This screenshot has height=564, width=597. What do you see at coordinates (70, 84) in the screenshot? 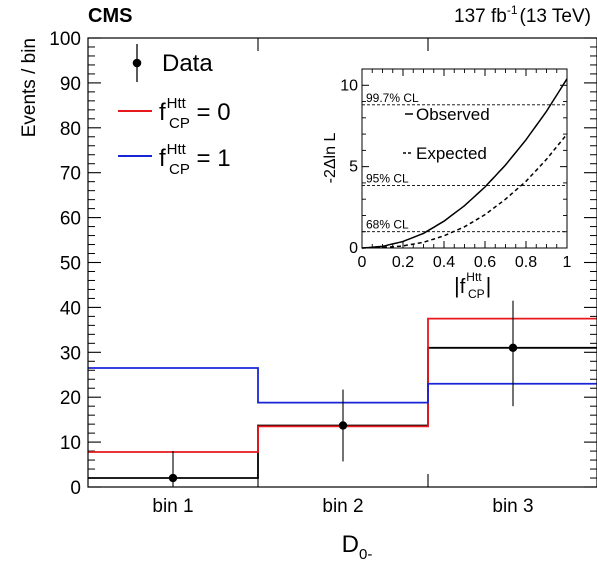
I see `y-tick-label: 90` at bounding box center [70, 84].